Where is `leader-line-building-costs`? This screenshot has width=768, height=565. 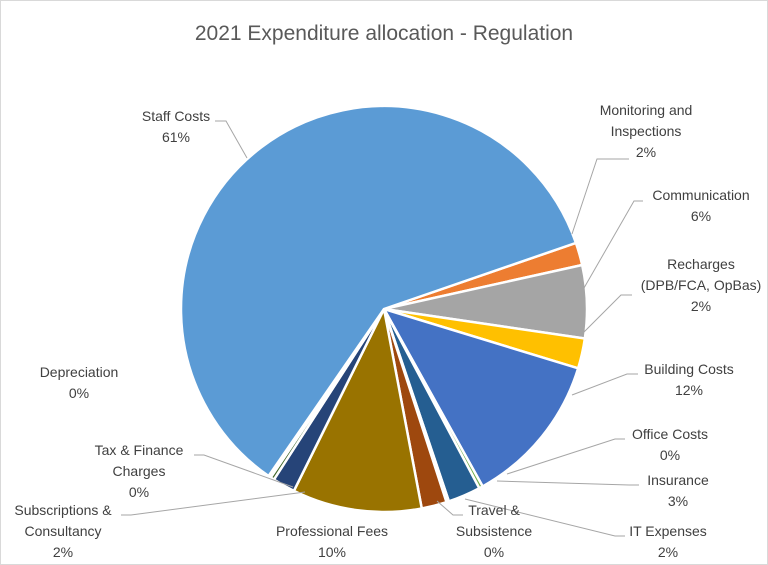
leader-line-building-costs is located at coordinates (604, 384).